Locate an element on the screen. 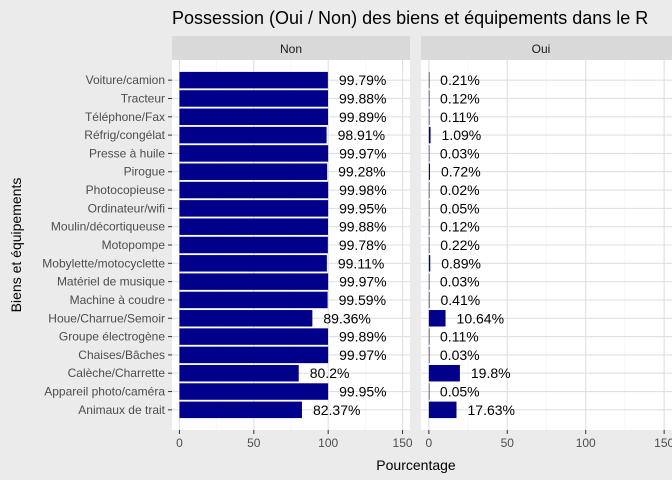 This screenshot has height=480, width=672. category-label: Groupe électrogène is located at coordinates (112, 337).